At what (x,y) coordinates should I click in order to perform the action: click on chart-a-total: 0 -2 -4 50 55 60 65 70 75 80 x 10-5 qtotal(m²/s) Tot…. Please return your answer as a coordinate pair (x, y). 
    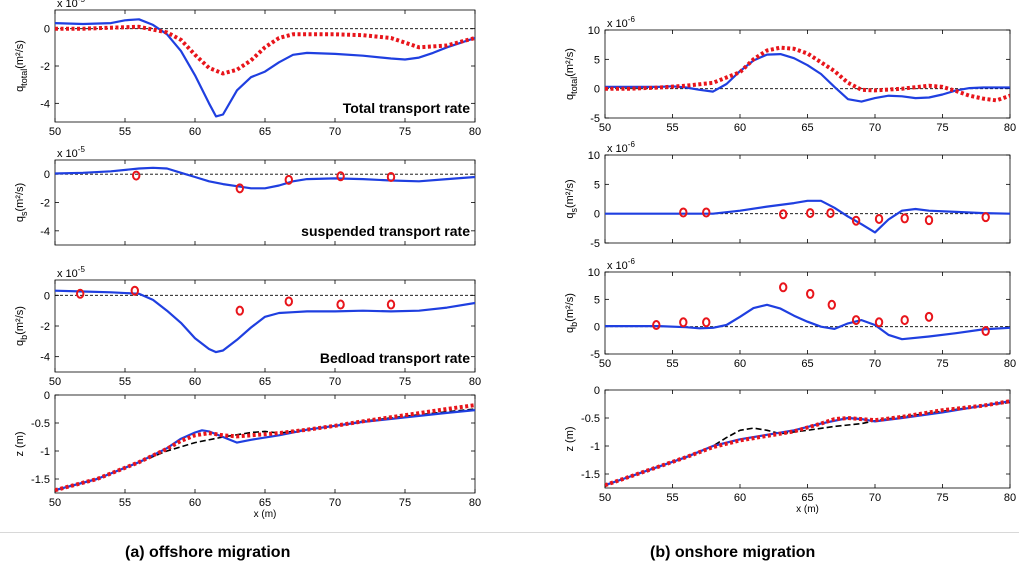
    Looking at the image, I should click on (247, 69).